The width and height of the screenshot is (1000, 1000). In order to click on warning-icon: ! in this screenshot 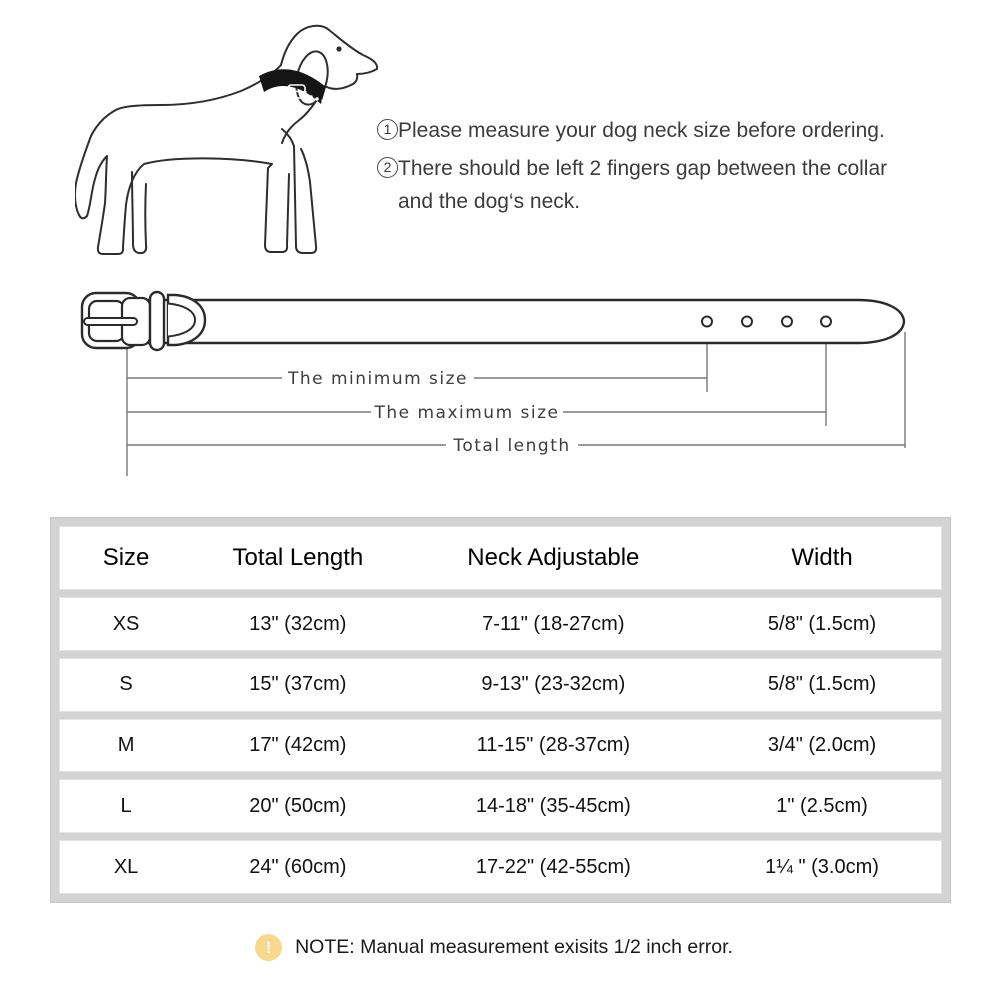, I will do `click(269, 947)`.